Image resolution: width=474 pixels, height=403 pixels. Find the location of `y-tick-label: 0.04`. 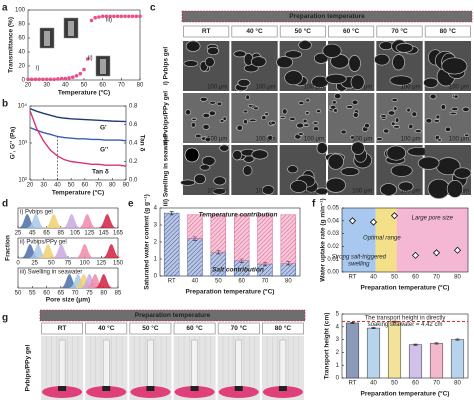

y-tick-label: 0.04 is located at coordinates (333, 221).